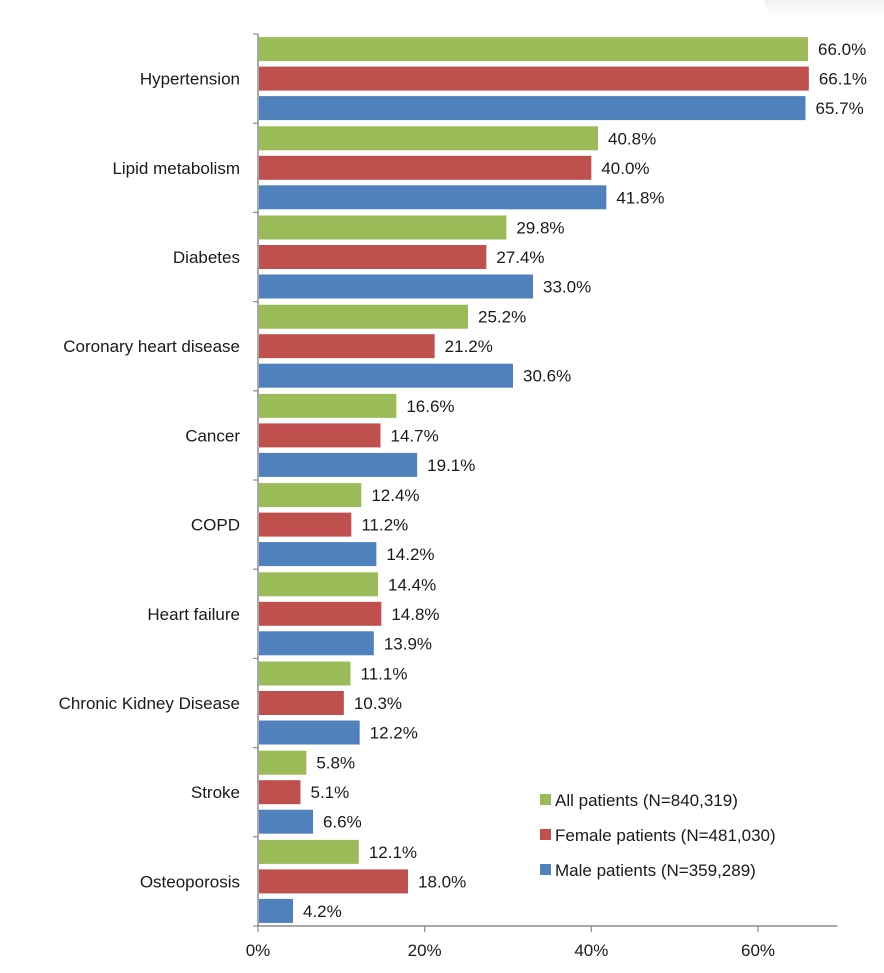 The image size is (884, 973). What do you see at coordinates (394, 733) in the screenshot?
I see `data-label: 12.2%` at bounding box center [394, 733].